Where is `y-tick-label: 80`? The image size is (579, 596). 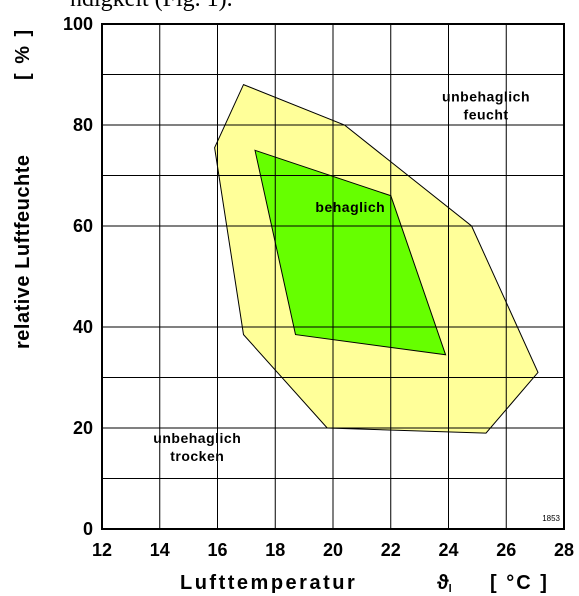
y-tick-label: 80 is located at coordinates (83, 125).